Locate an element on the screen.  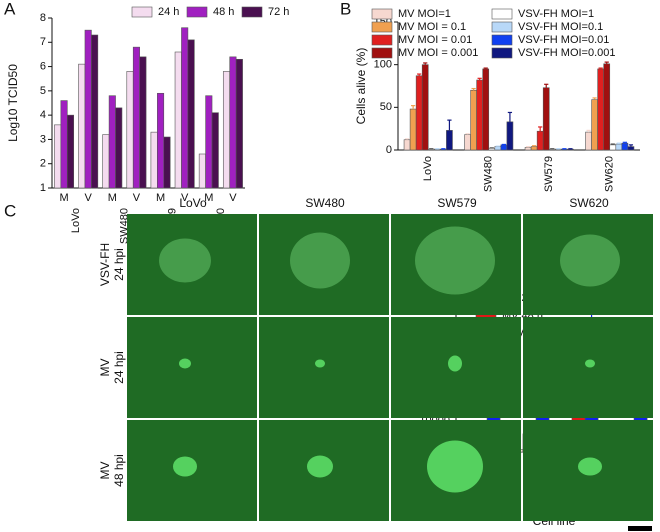
y-tick-label: 7 is located at coordinates (43, 42).